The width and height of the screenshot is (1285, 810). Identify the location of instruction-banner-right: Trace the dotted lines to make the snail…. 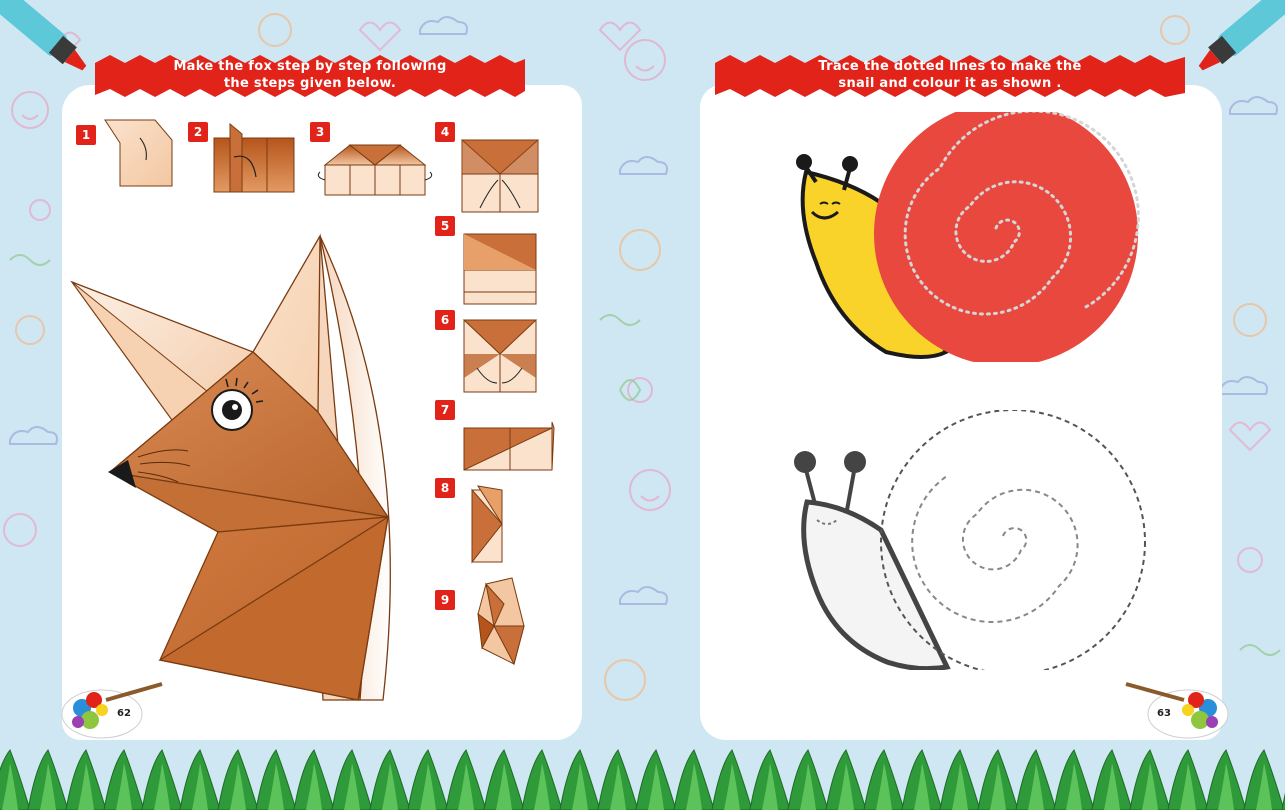
(950, 76).